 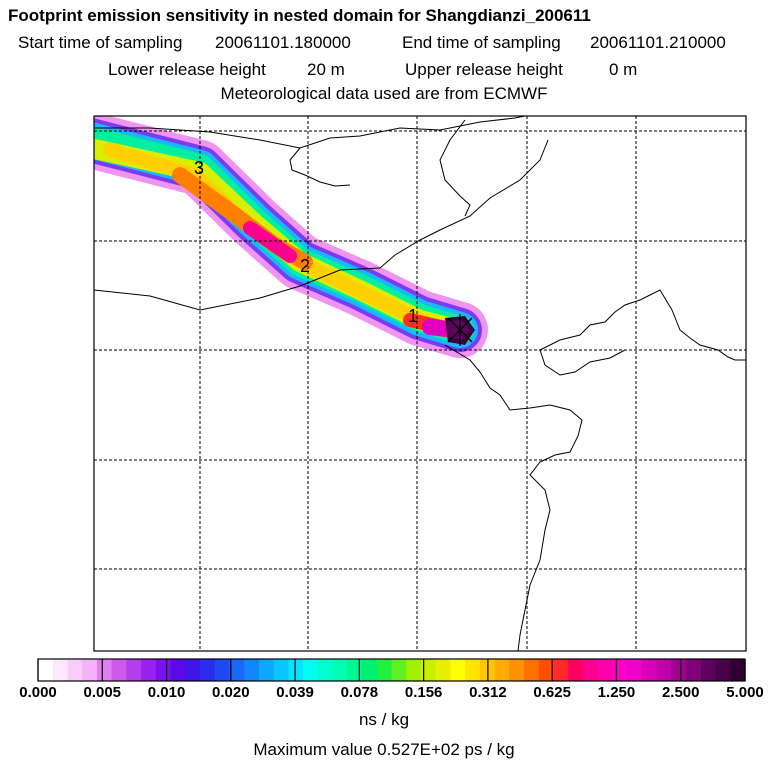 What do you see at coordinates (38, 692) in the screenshot?
I see `colorbar-tick-label: 0.000` at bounding box center [38, 692].